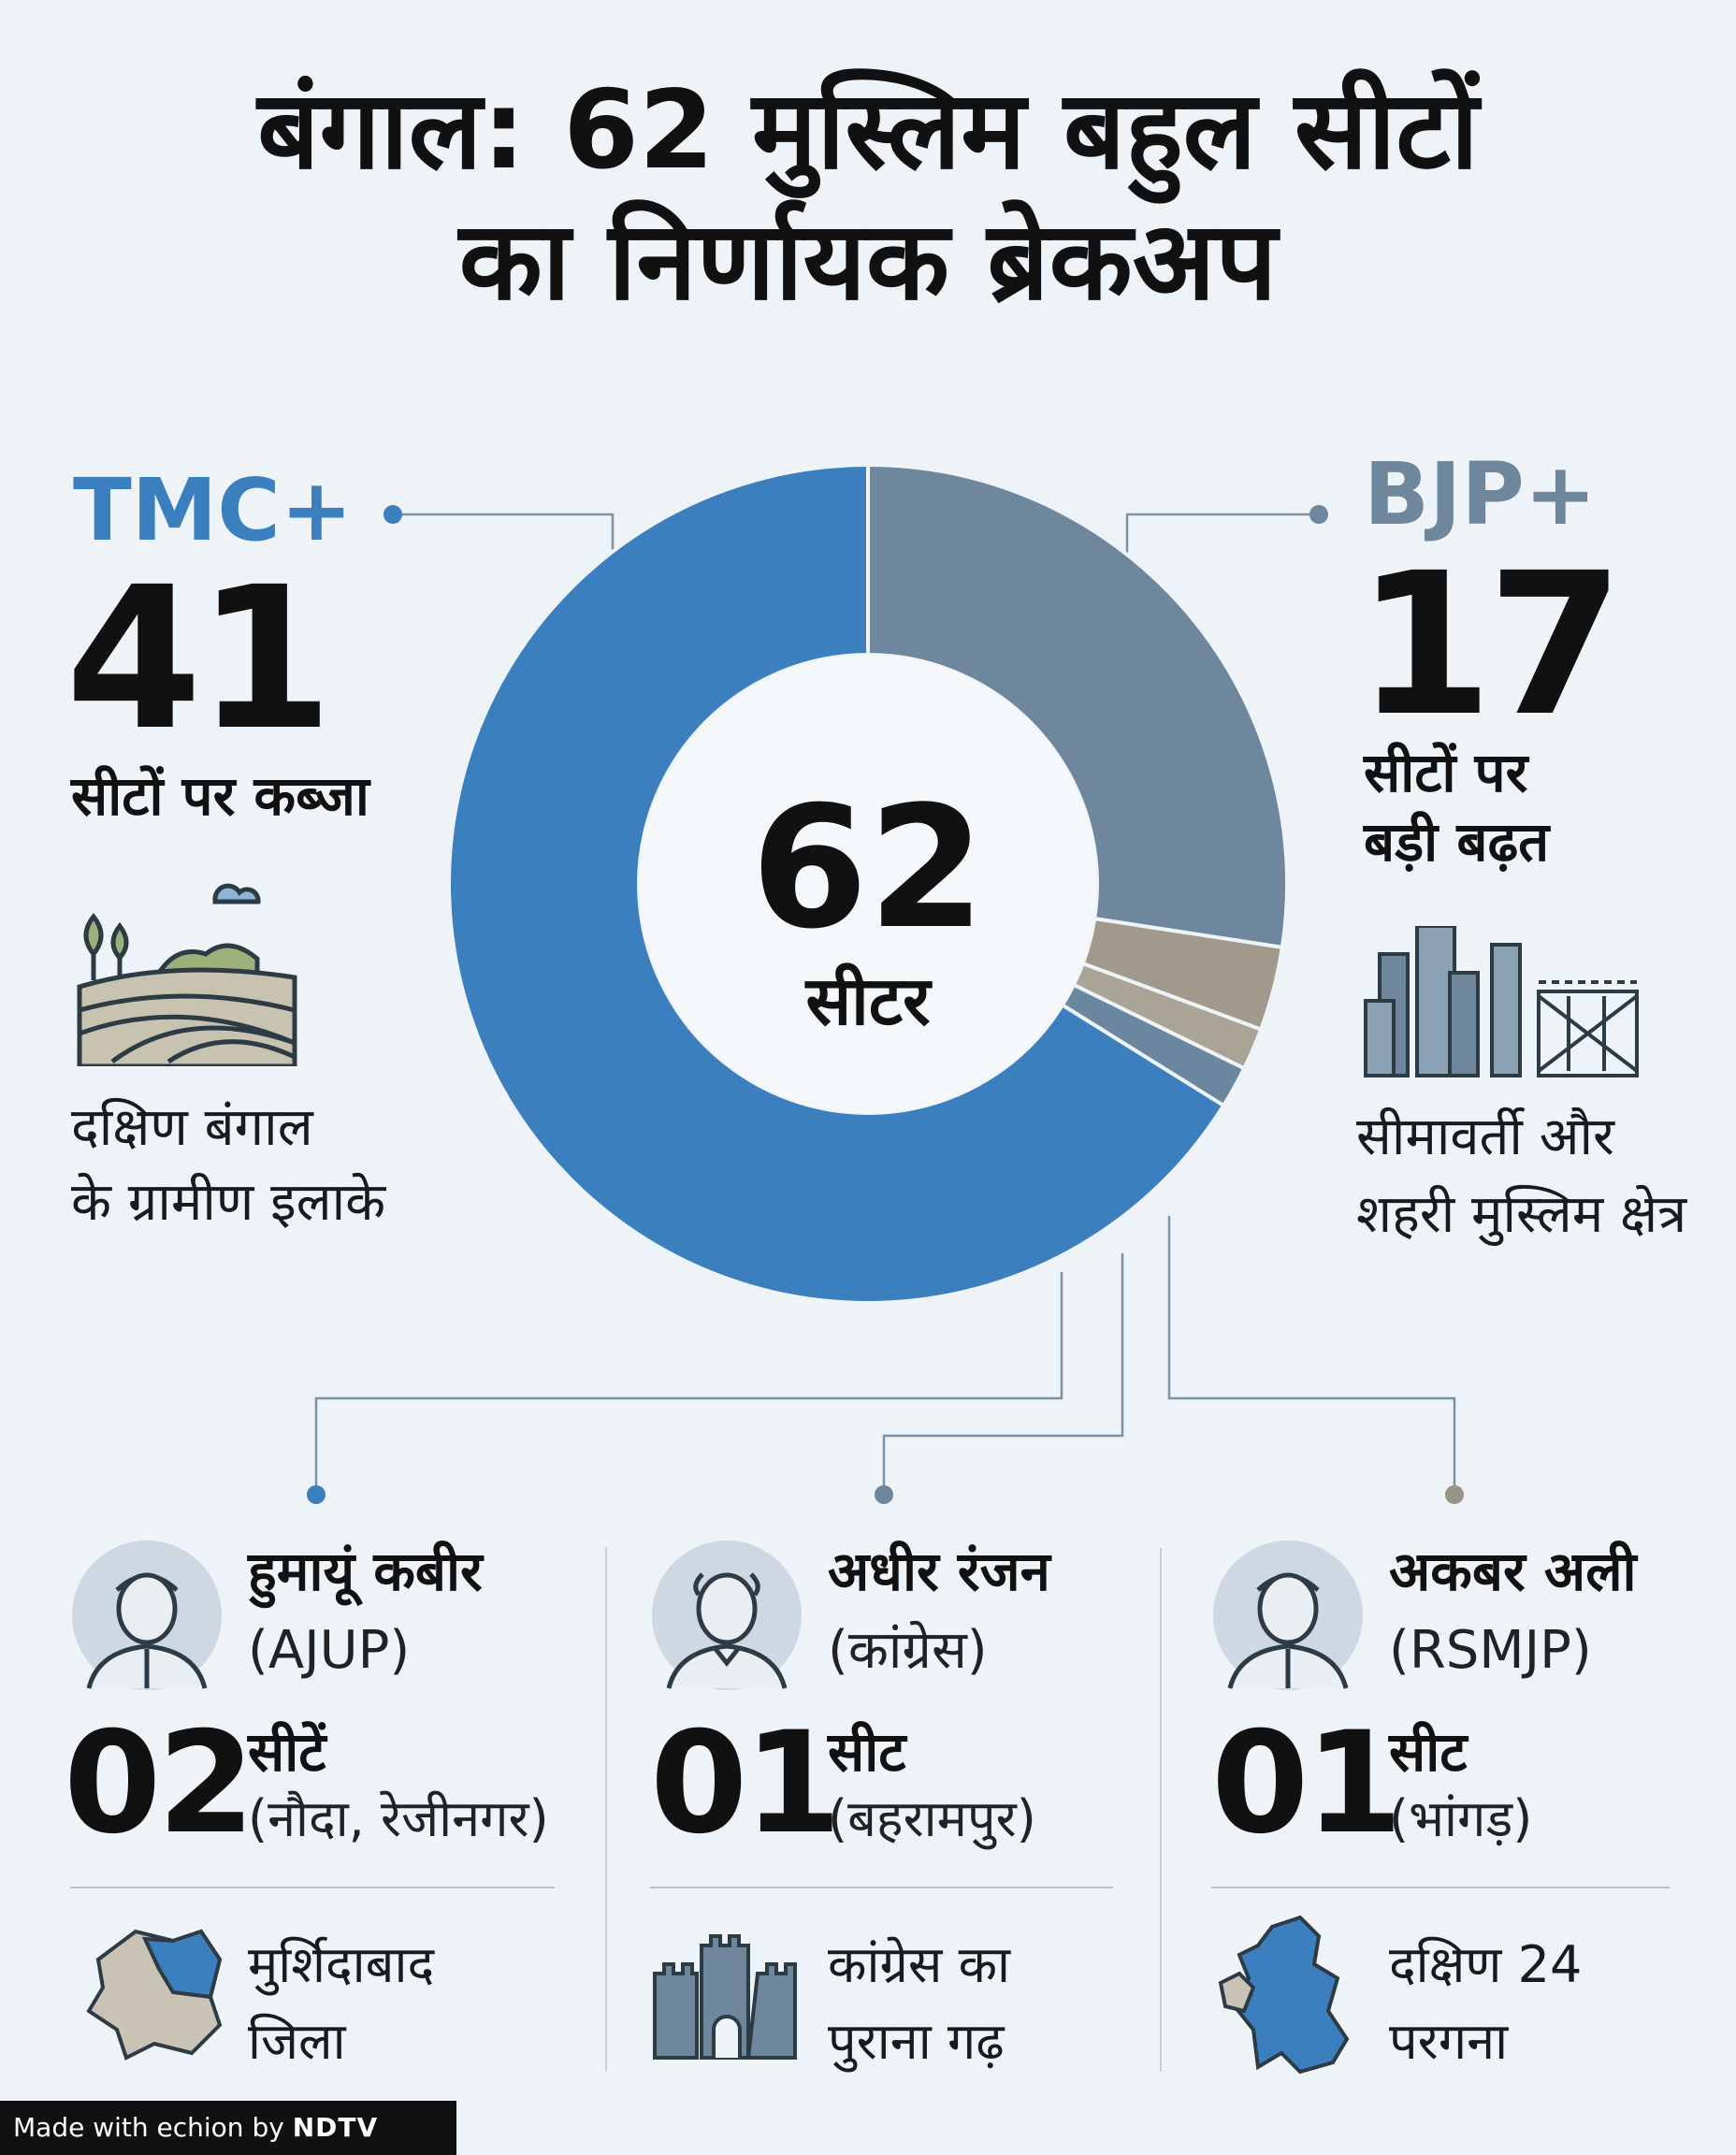 This screenshot has height=2155, width=1736. Describe the element at coordinates (187, 975) in the screenshot. I see `farmland-icon` at that location.